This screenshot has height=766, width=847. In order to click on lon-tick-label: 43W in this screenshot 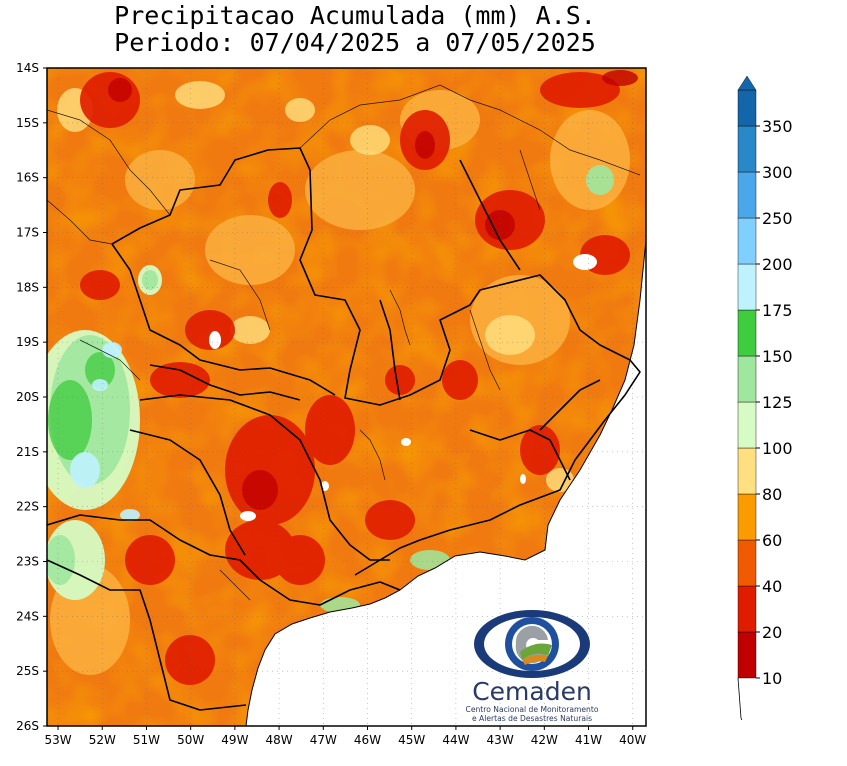, I will do `click(500, 740)`.